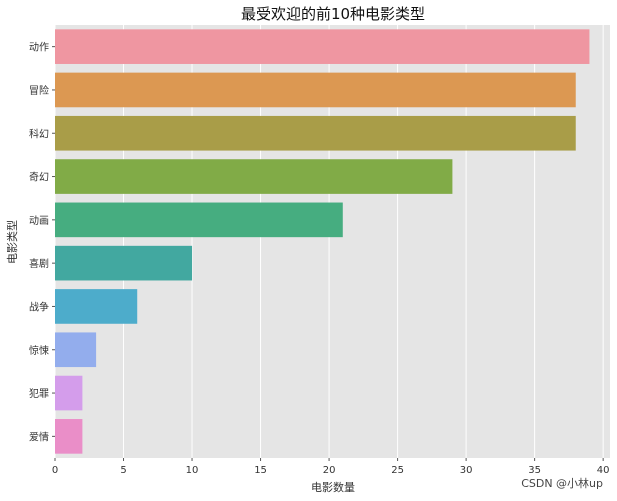  What do you see at coordinates (39, 90) in the screenshot?
I see `y-tick-label: 冒险` at bounding box center [39, 90].